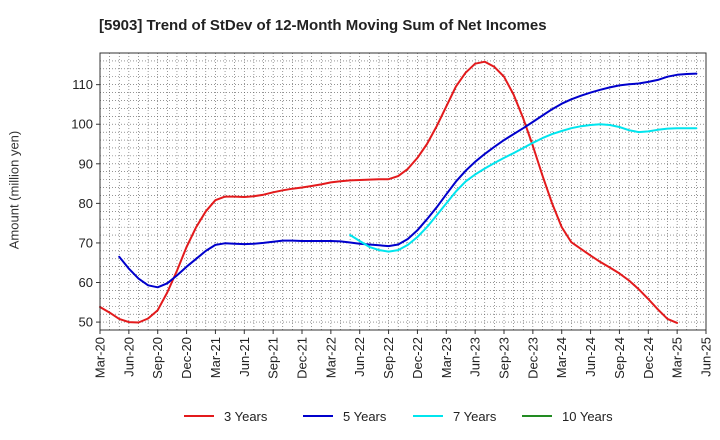 The height and width of the screenshot is (440, 720). Describe the element at coordinates (677, 357) in the screenshot. I see `x-tick-label: Mar-25` at that location.